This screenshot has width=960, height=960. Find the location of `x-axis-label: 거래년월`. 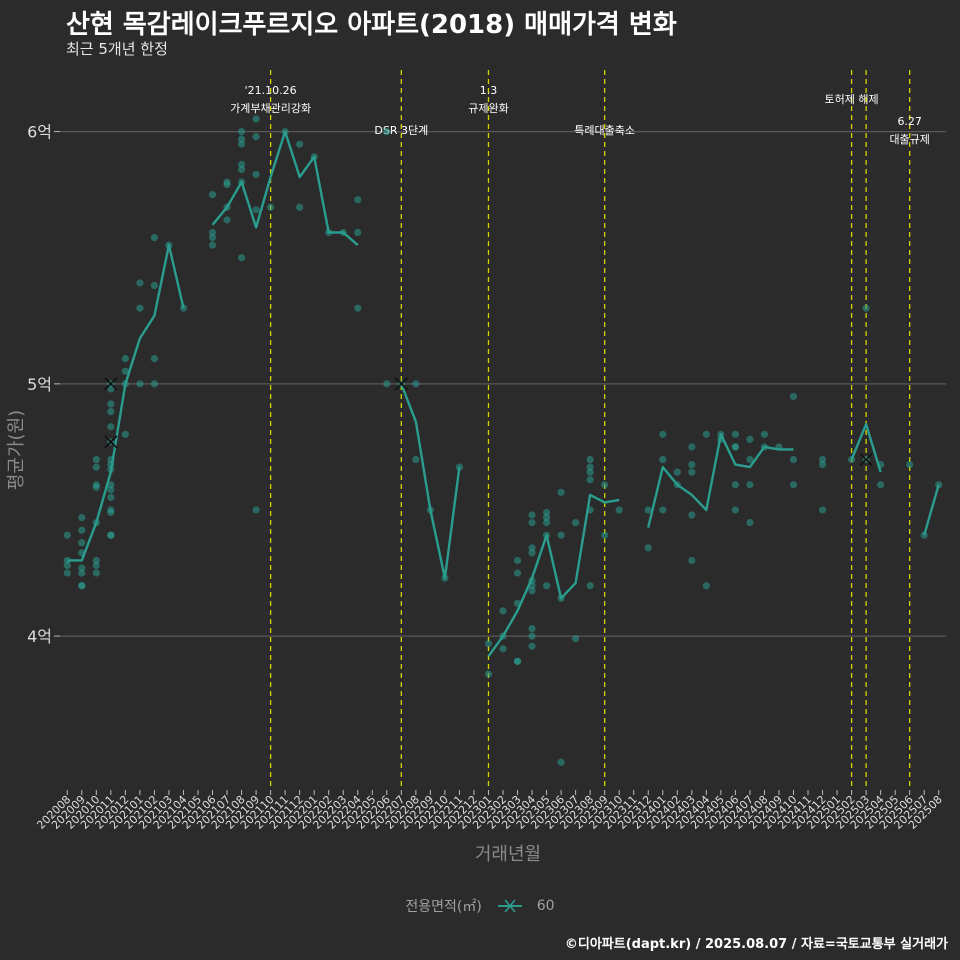

x-axis-label: 거래년월 is located at coordinates (508, 854).